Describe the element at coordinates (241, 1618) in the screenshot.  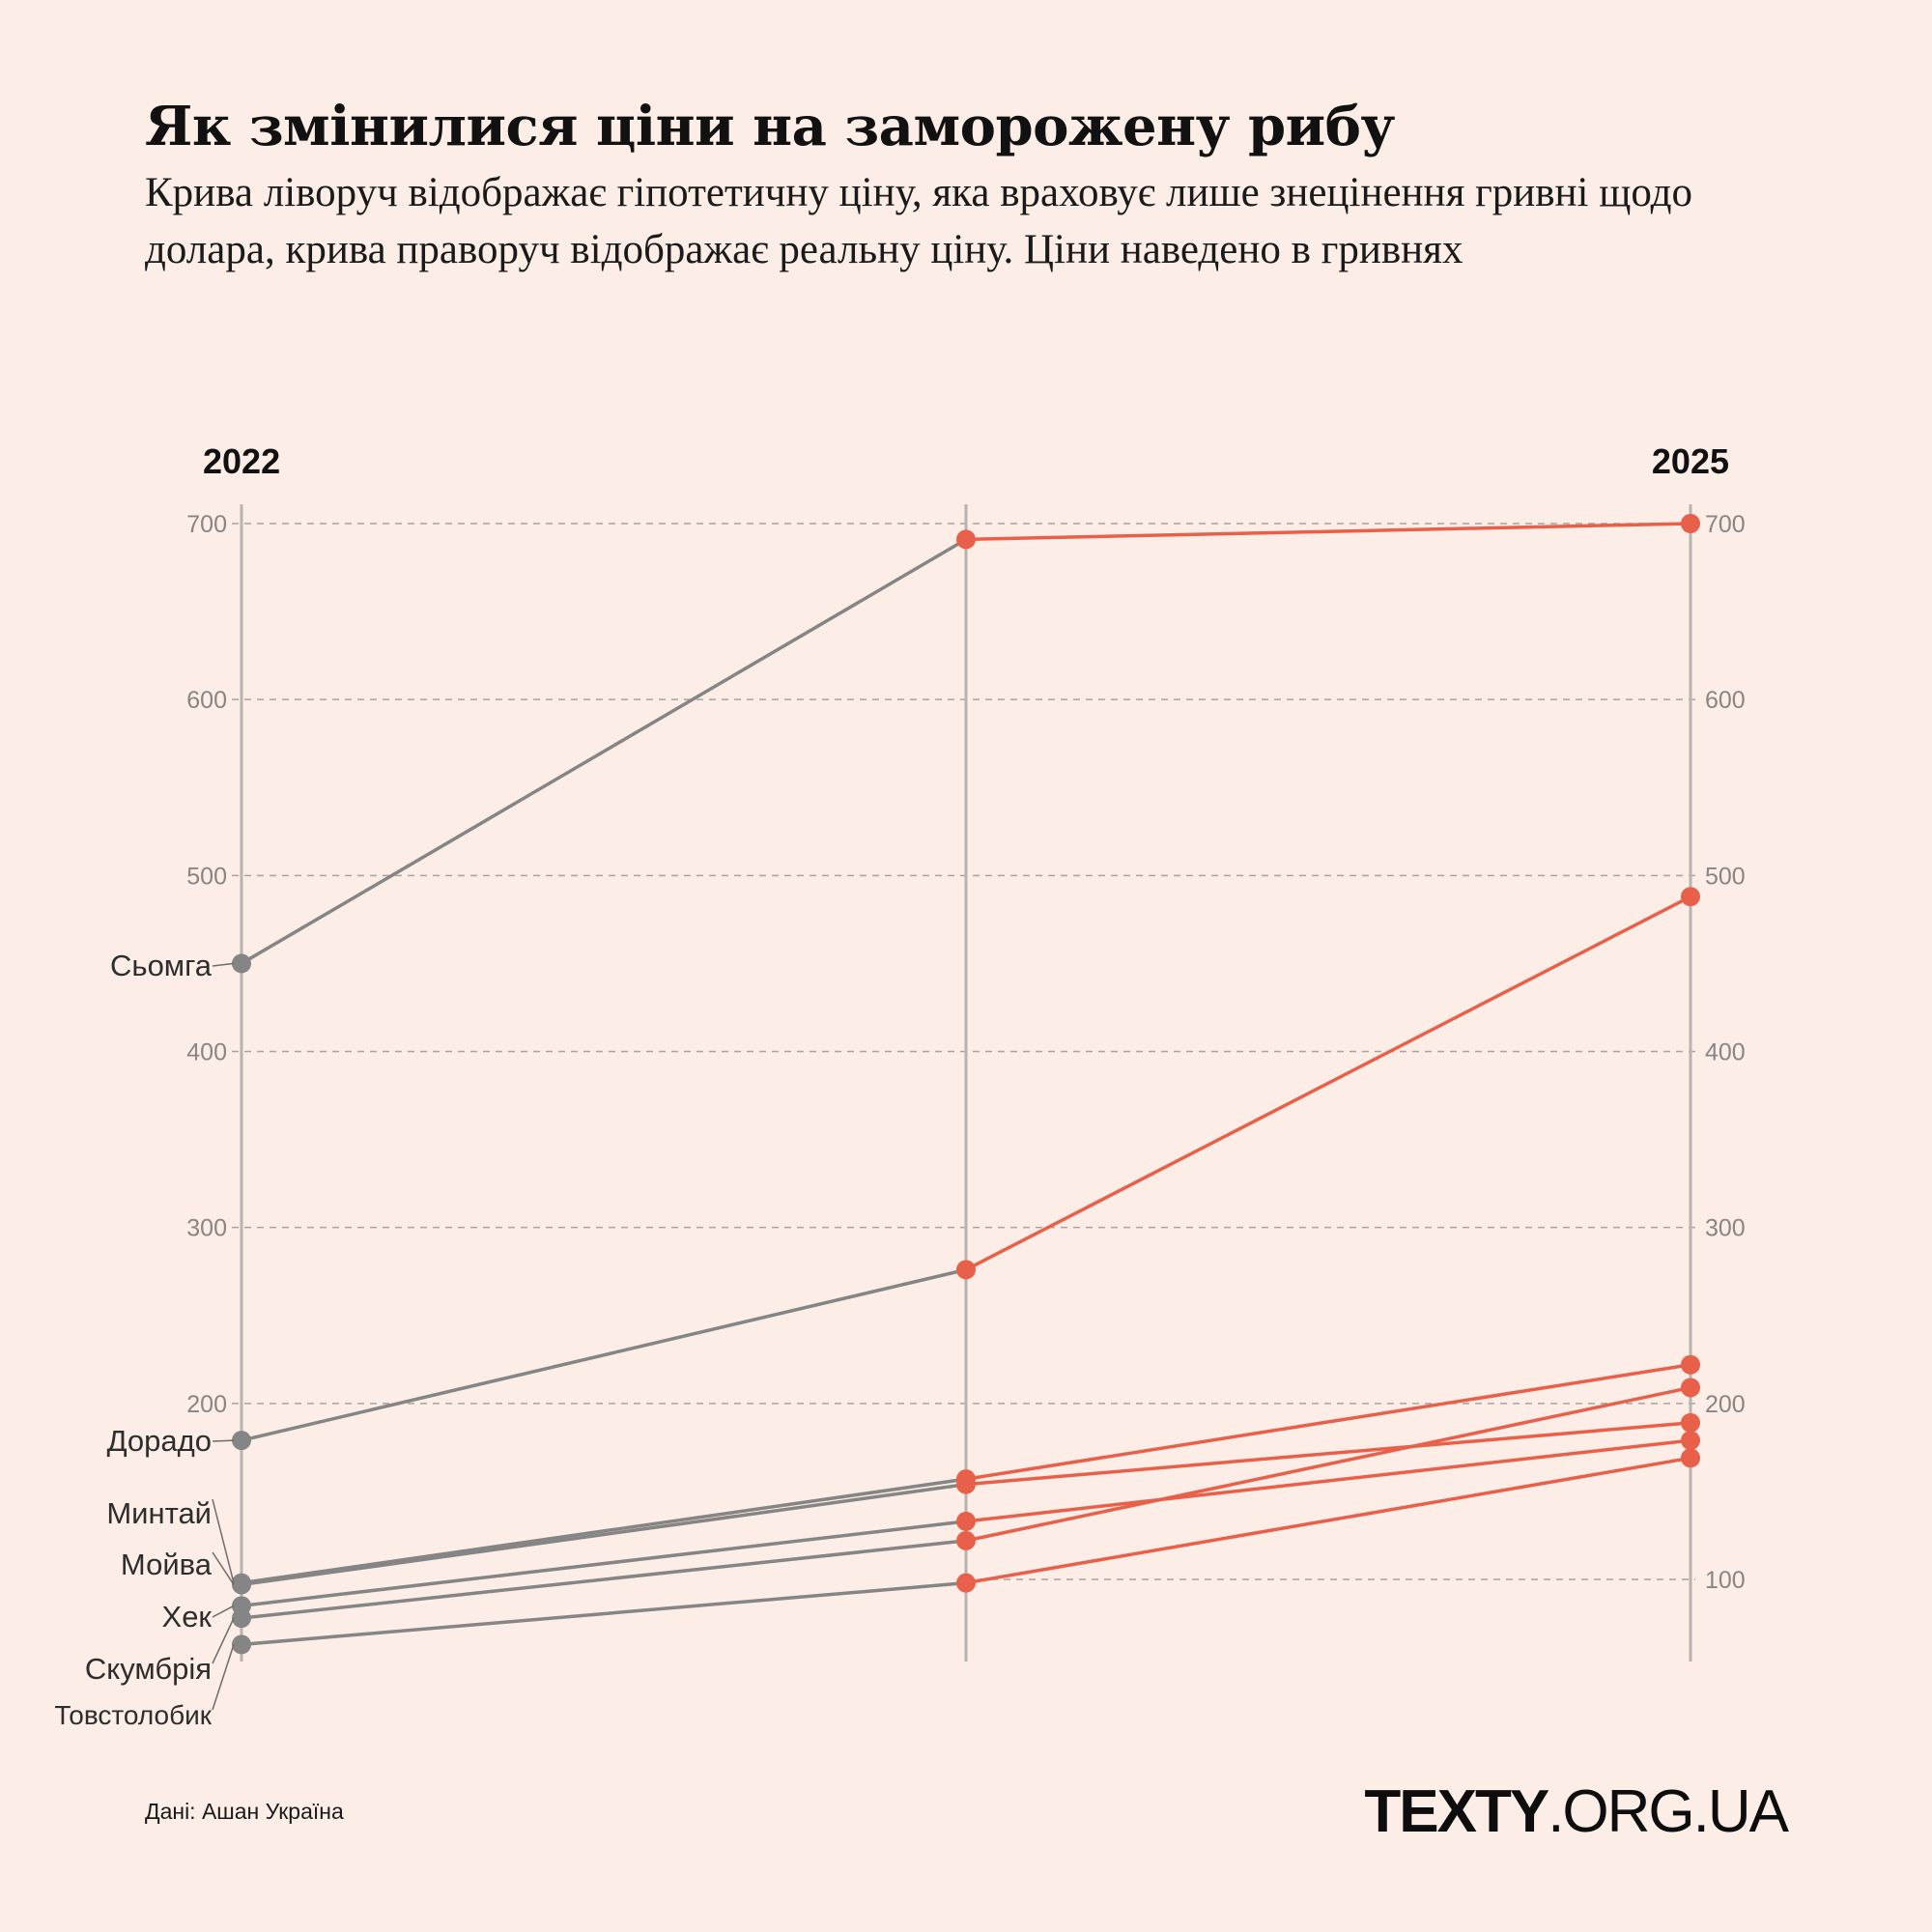
I see `series-5-point-2022` at that location.